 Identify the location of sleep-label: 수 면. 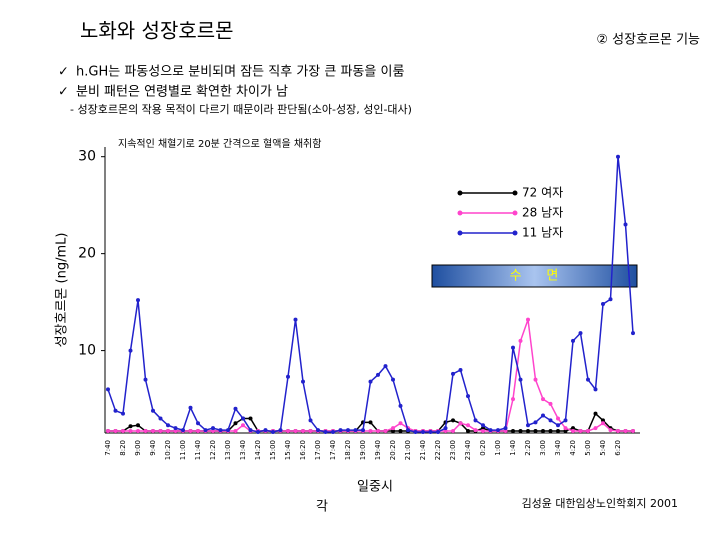
(534, 276).